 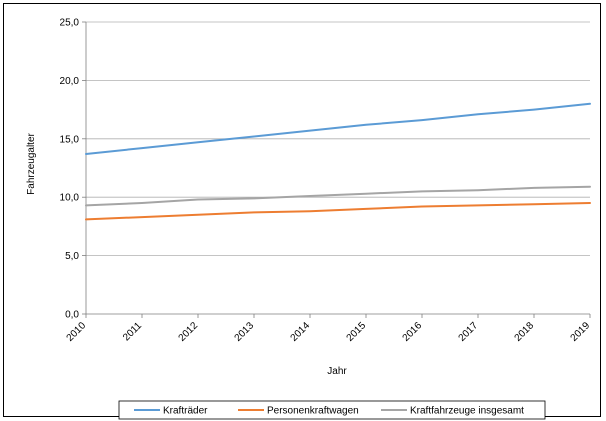 What do you see at coordinates (185, 411) in the screenshot?
I see `legend-label: Krafträder` at bounding box center [185, 411].